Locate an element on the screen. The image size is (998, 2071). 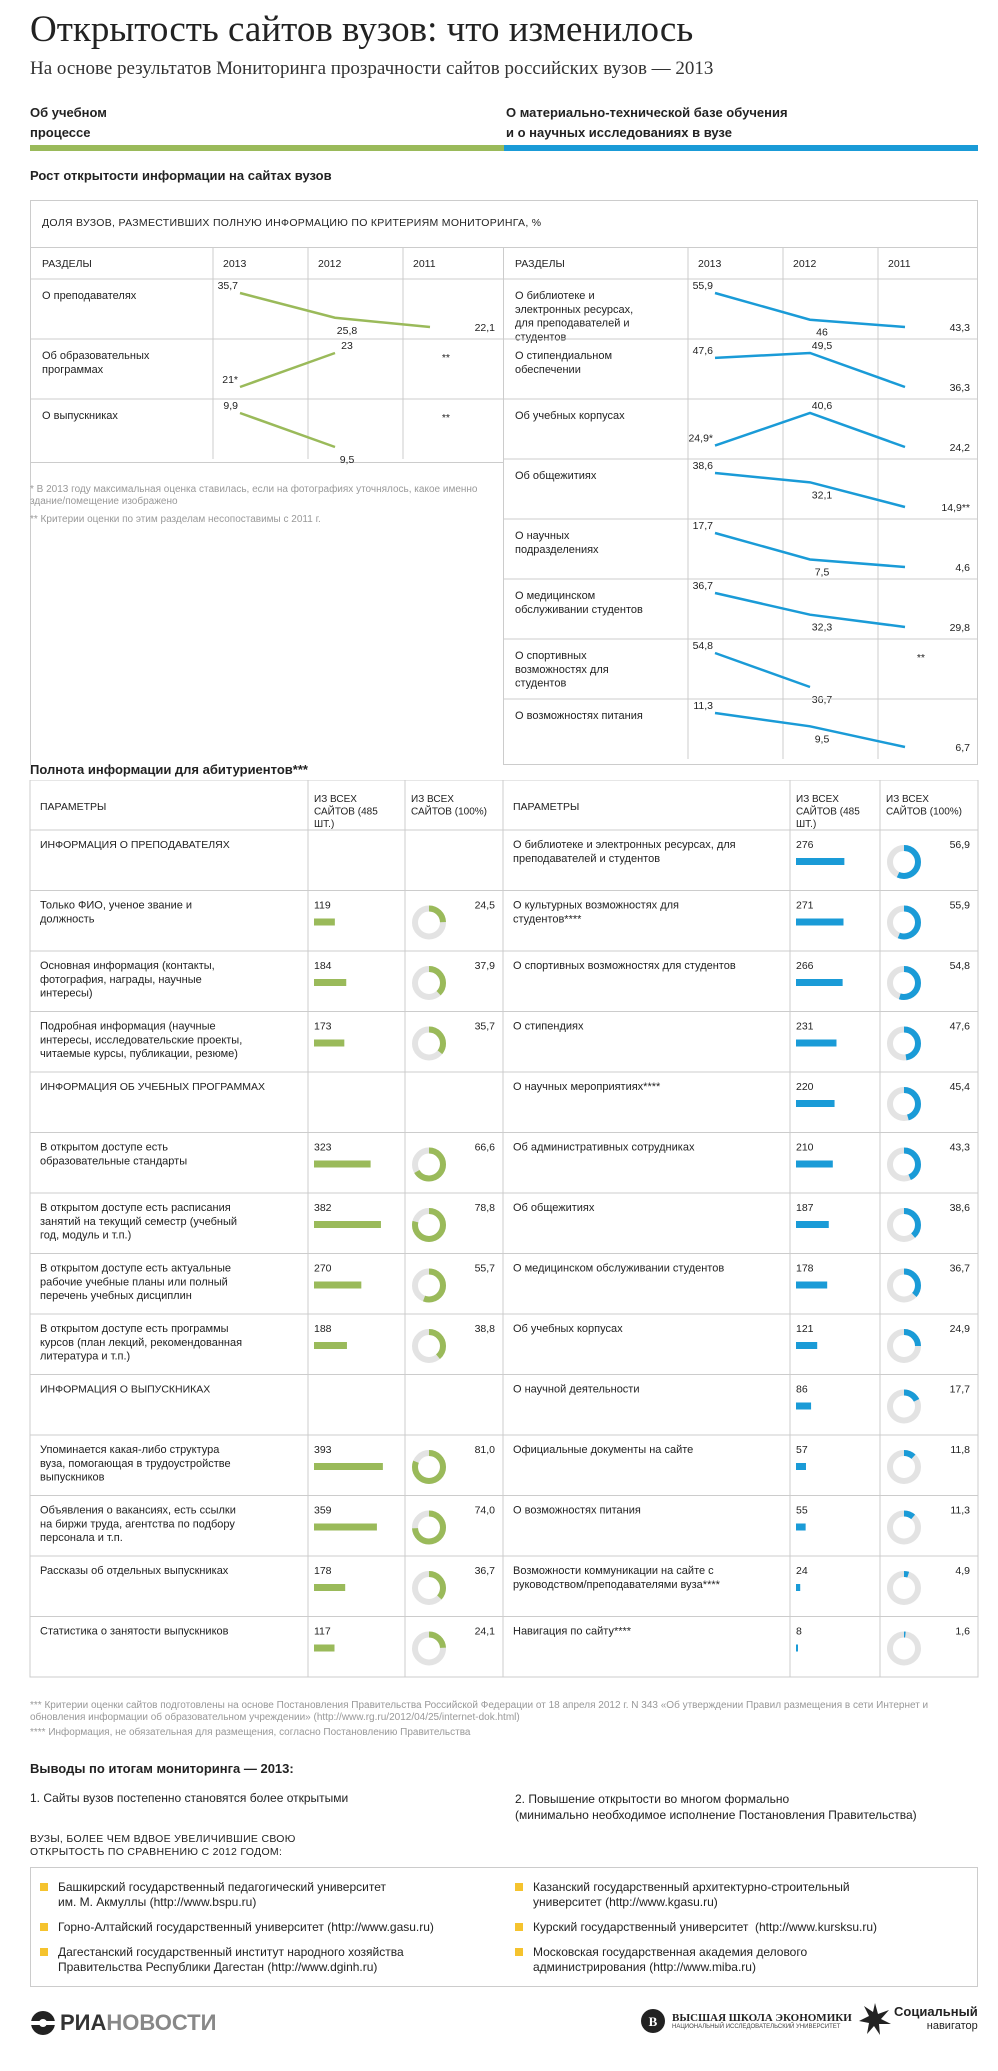
param-count: 271 is located at coordinates (805, 906).